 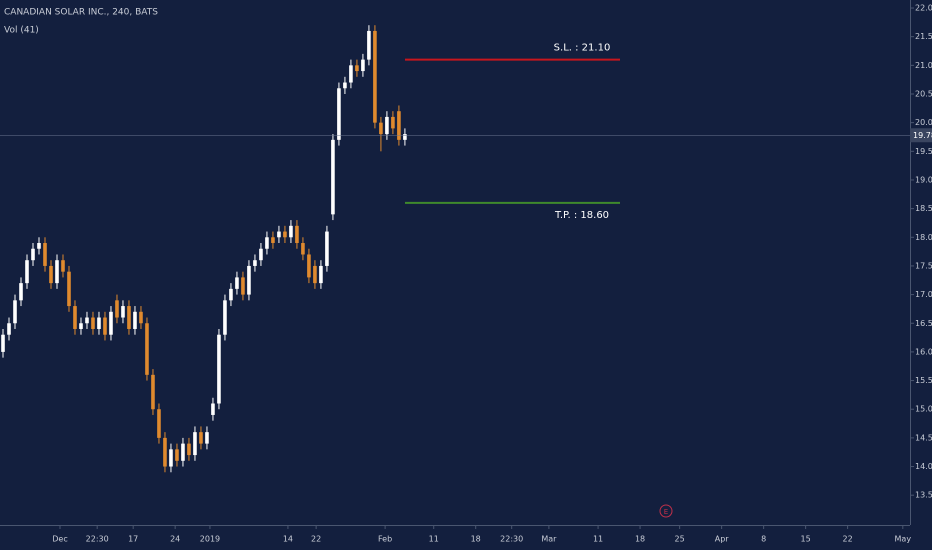 What do you see at coordinates (923, 151) in the screenshot?
I see `y-tick-label: 19.50` at bounding box center [923, 151].